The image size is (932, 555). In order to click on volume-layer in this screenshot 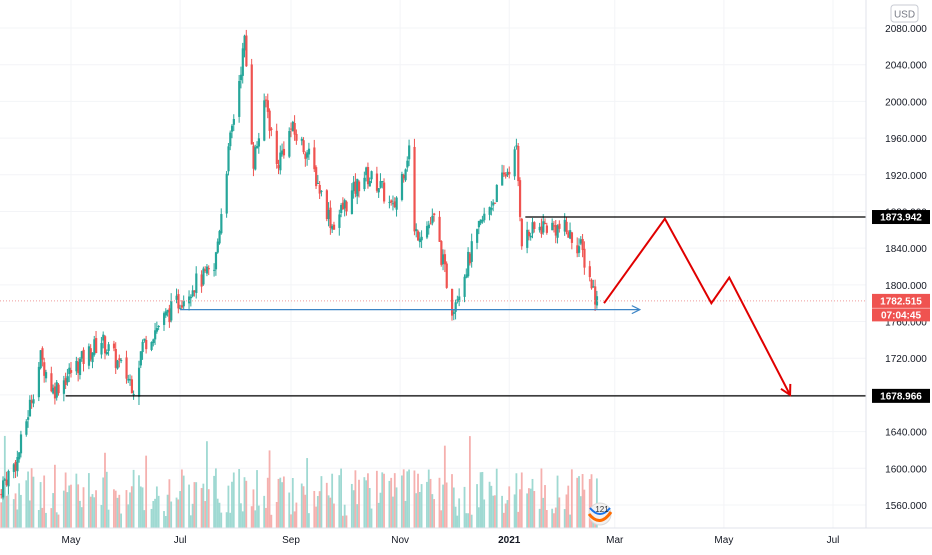, I will do `click(299, 481)`.